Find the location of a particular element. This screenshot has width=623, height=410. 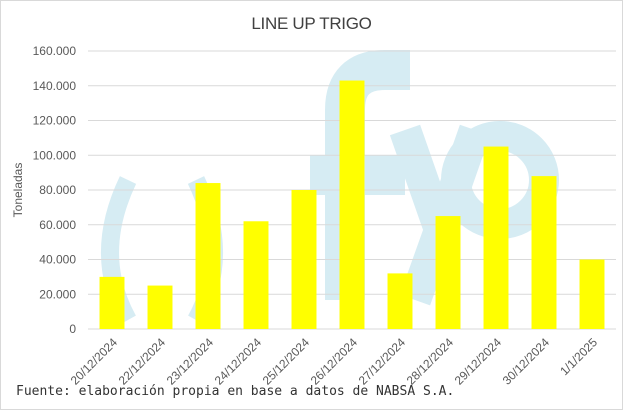

y-tick-label: 20.000 is located at coordinates (57, 294).